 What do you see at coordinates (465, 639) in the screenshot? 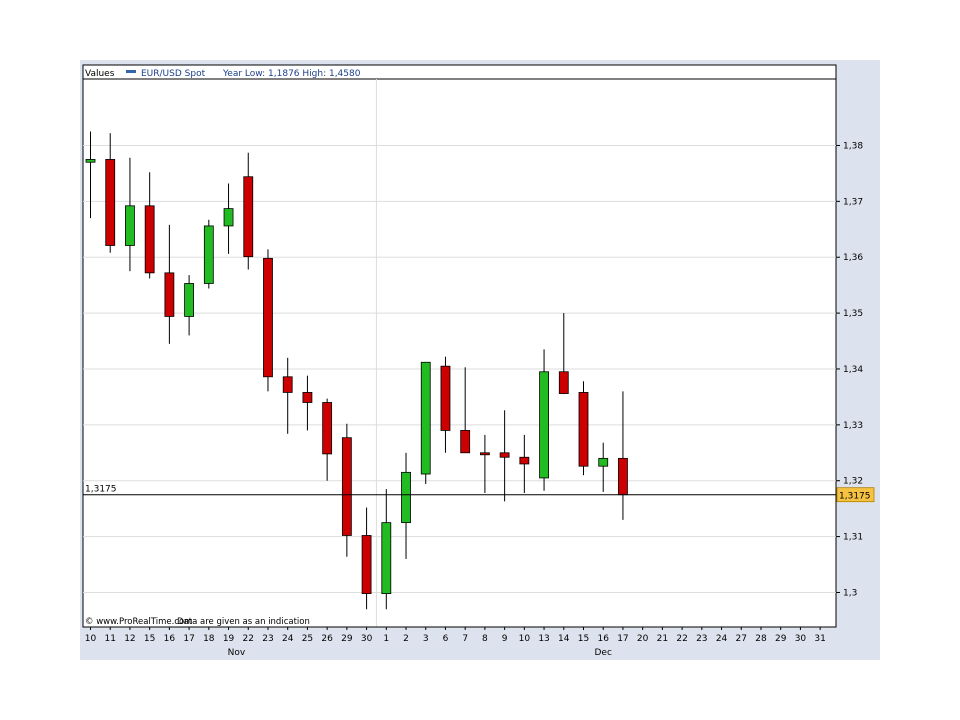
I see `x-tick-label: 7` at bounding box center [465, 639].